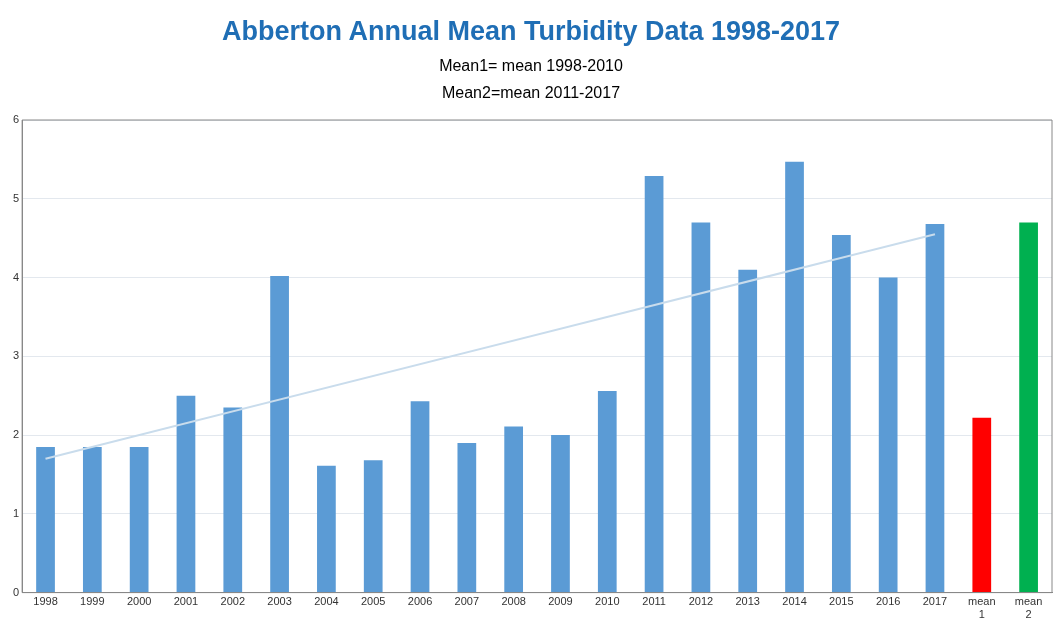 Image resolution: width=1062 pixels, height=632 pixels. What do you see at coordinates (16, 591) in the screenshot?
I see `y-tick-label: 0` at bounding box center [16, 591].